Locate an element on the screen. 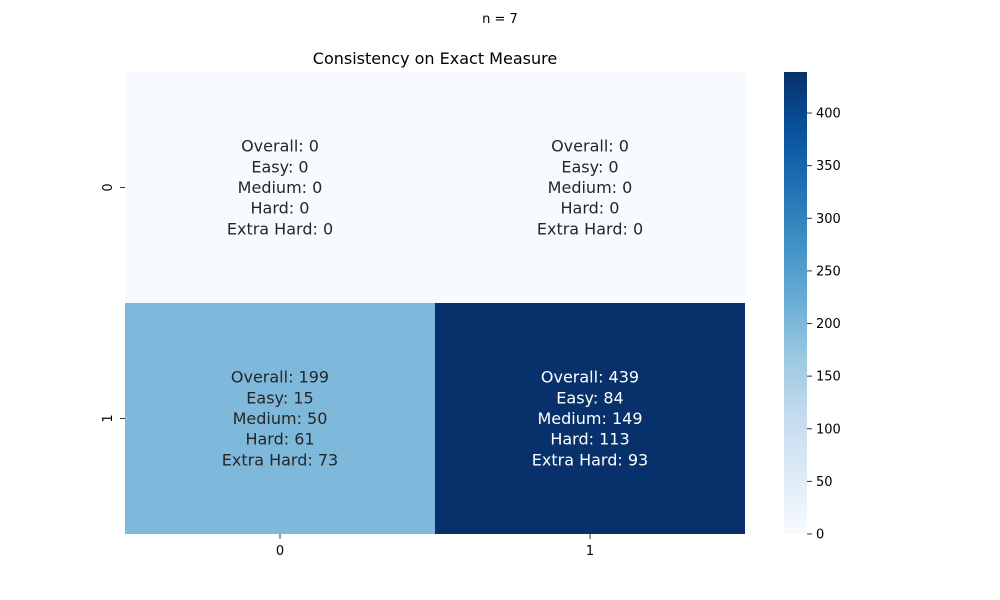  colorbar: 0 50 100 150 200 250 300 350 400 is located at coordinates (812, 307).